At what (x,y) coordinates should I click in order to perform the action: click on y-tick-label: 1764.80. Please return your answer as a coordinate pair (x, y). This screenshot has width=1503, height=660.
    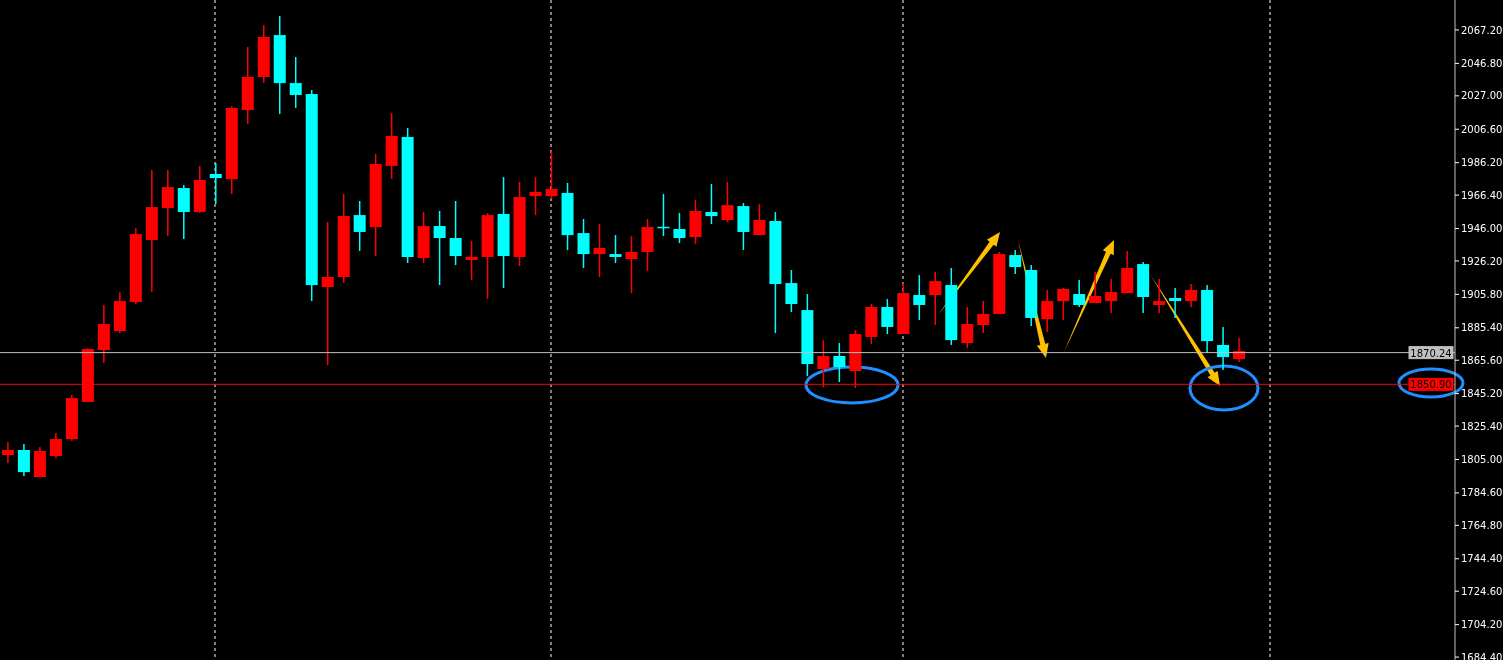
    Looking at the image, I should click on (1482, 525).